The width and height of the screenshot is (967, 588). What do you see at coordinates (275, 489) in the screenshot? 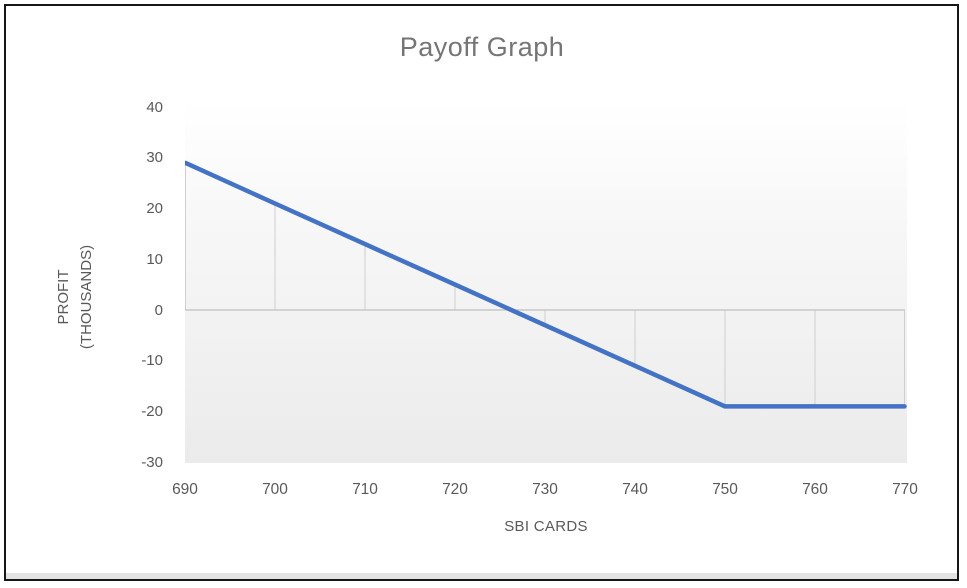
I see `x-tick-label: 700` at bounding box center [275, 489].